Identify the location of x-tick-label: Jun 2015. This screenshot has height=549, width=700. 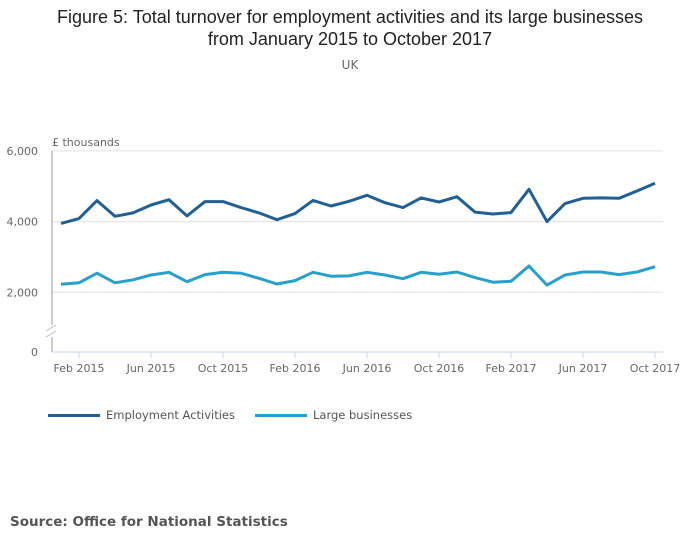
(151, 368).